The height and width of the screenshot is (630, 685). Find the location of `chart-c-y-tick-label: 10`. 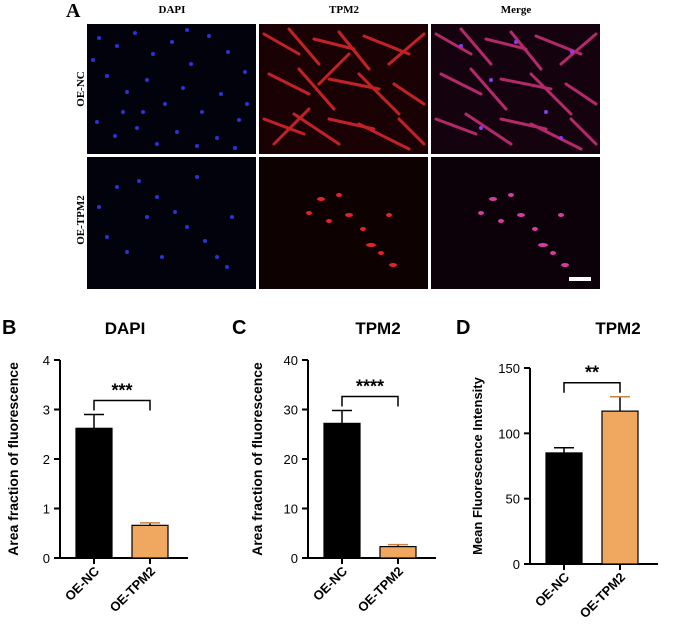

chart-c-y-tick-label: 10 is located at coordinates (291, 509).